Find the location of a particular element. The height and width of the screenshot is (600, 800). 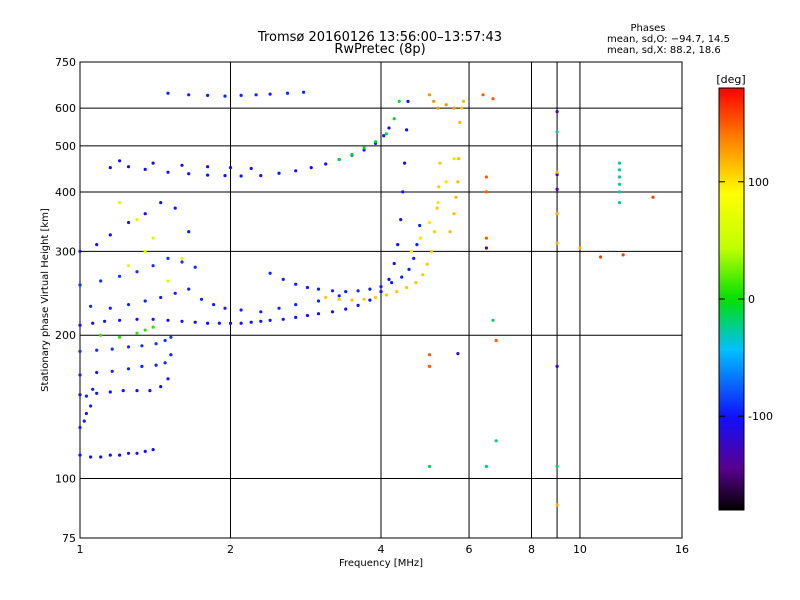

colorbar: [deg] -100 0 100 is located at coordinates (744, 292).